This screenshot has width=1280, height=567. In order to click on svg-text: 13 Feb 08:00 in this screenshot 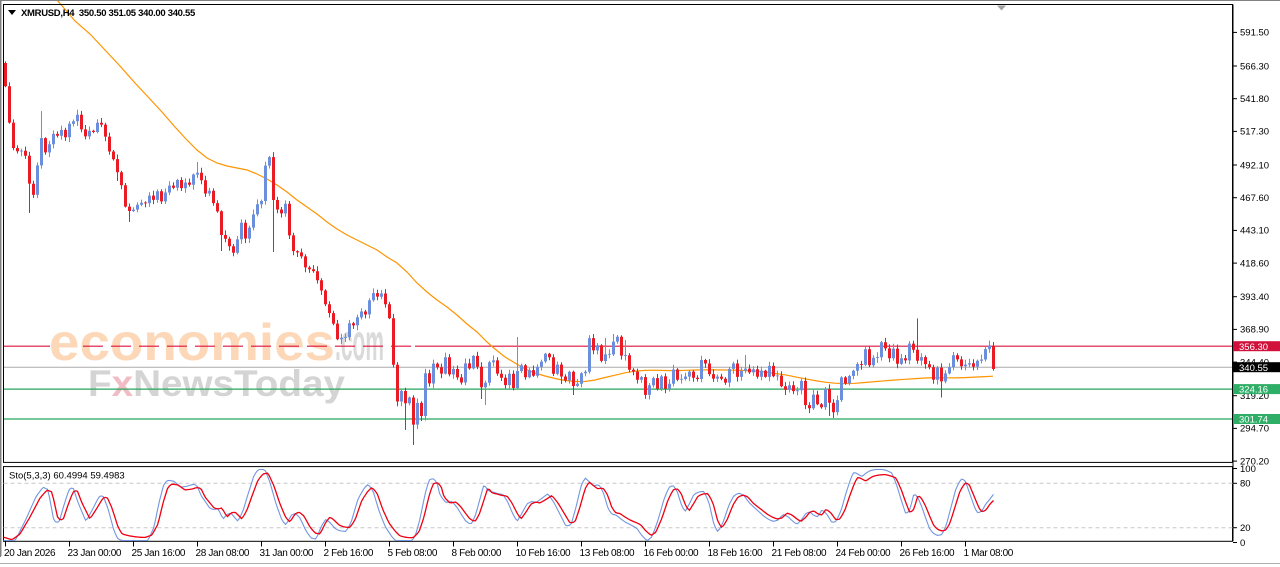, I will do `click(608, 553)`.